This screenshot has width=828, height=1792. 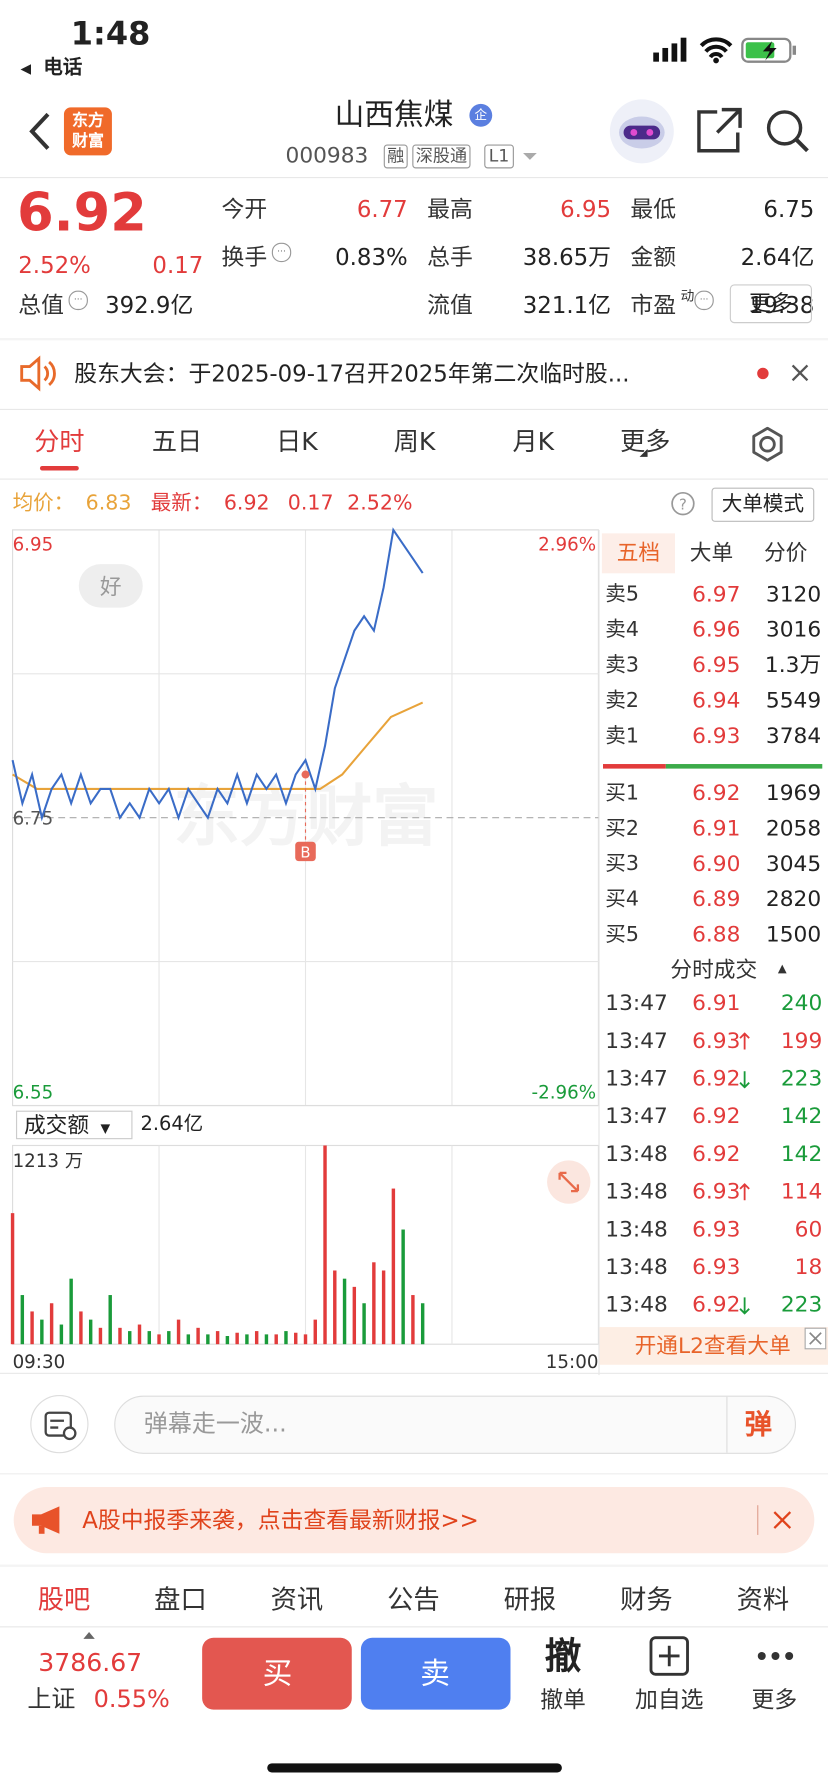 What do you see at coordinates (481, 115) in the screenshot?
I see `badge: 企` at bounding box center [481, 115].